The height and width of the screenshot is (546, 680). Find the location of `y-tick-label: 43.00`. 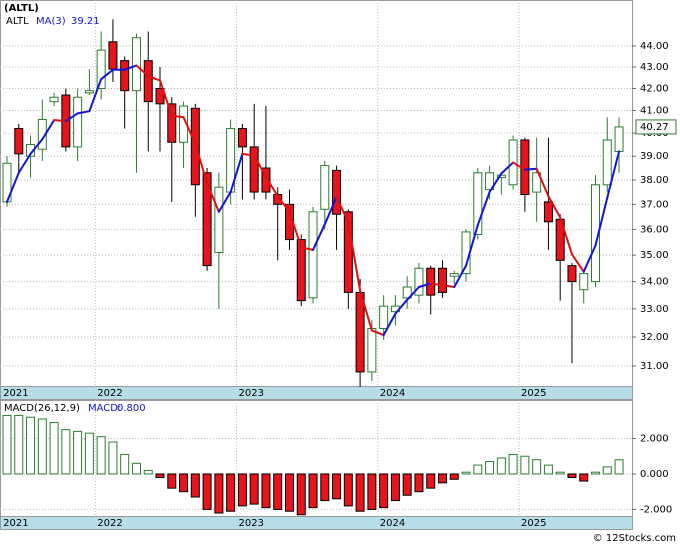

y-tick-label: 43.00 is located at coordinates (654, 67).